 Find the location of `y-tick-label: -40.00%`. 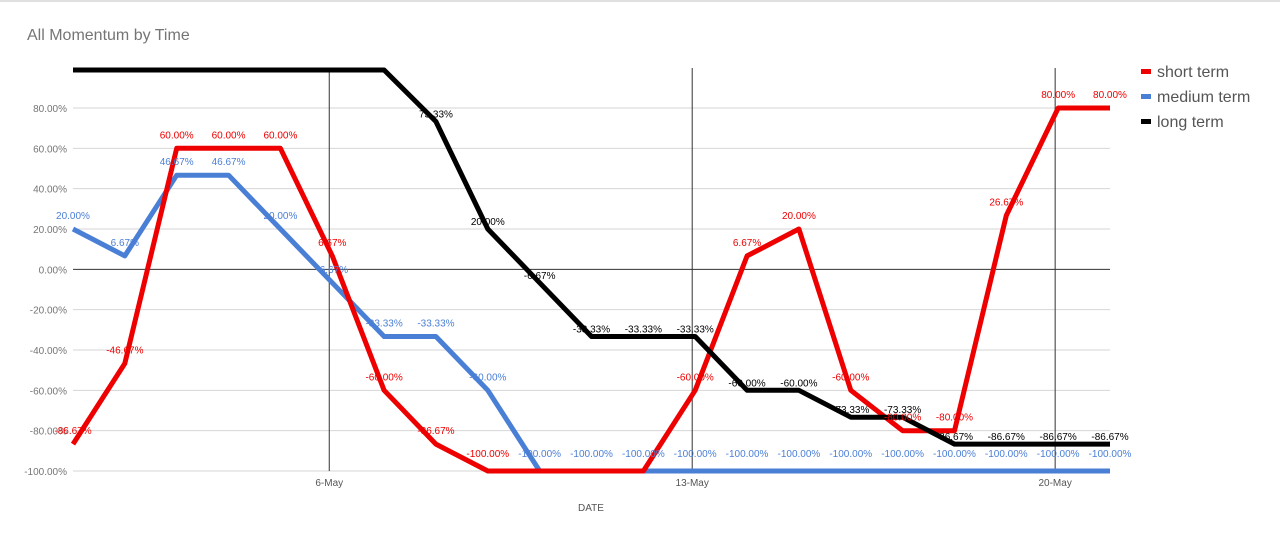

y-tick-label: -40.00% is located at coordinates (48, 351).